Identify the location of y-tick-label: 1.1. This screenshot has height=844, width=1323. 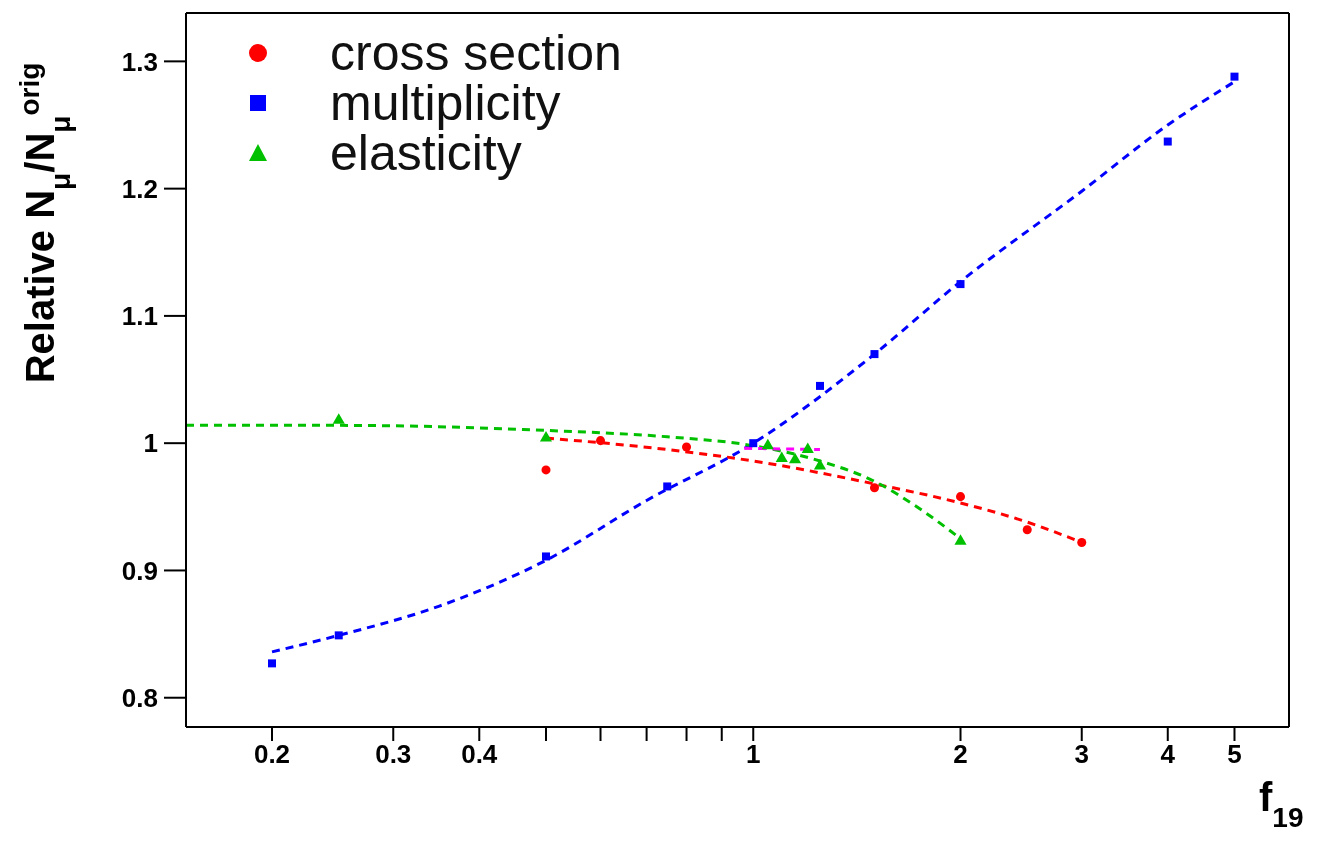
(139, 316).